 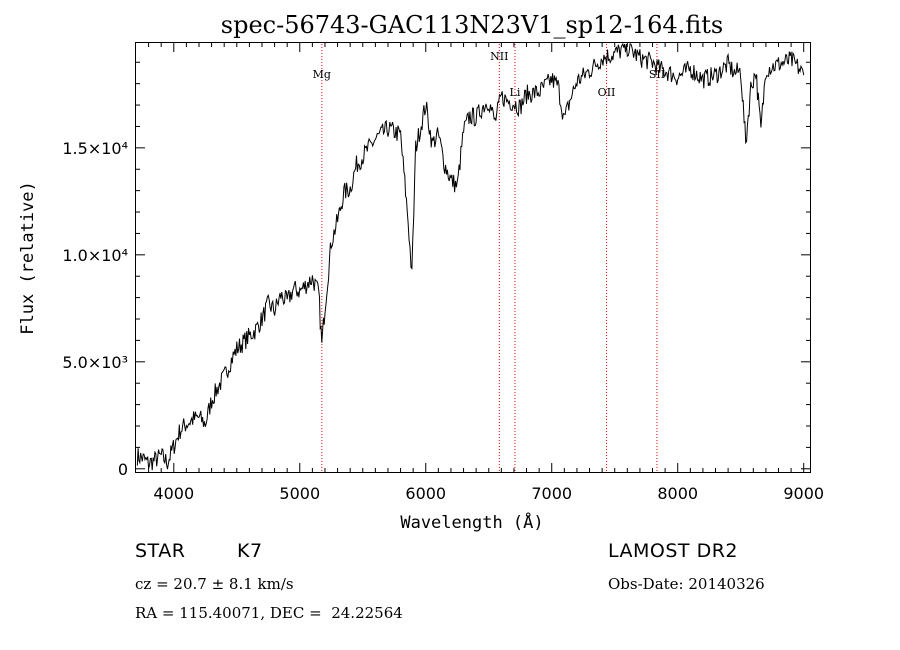 I want to click on y-tick-label: 1.5×10⁴, so click(x=95, y=148).